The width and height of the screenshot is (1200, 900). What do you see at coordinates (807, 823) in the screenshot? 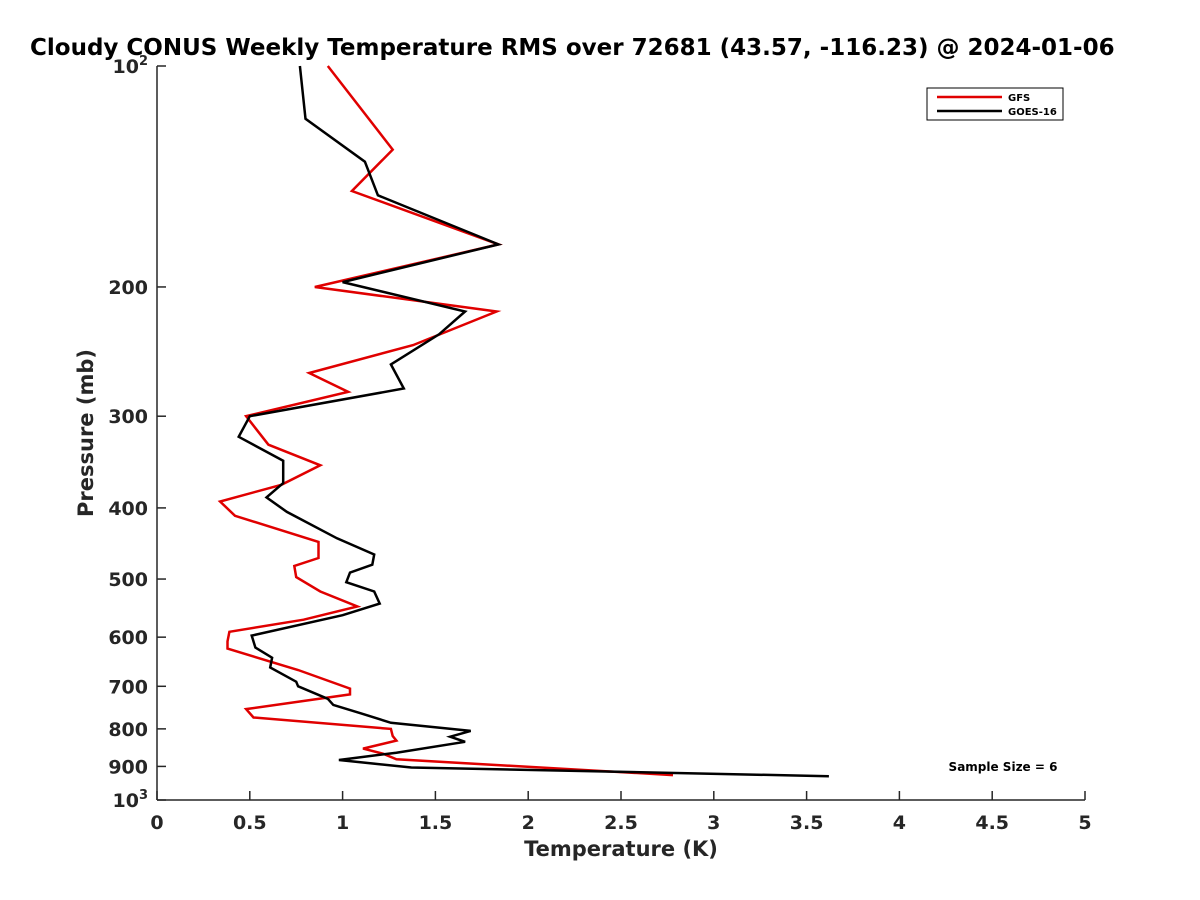
I see `x-tick-label: 3.5` at bounding box center [807, 823].